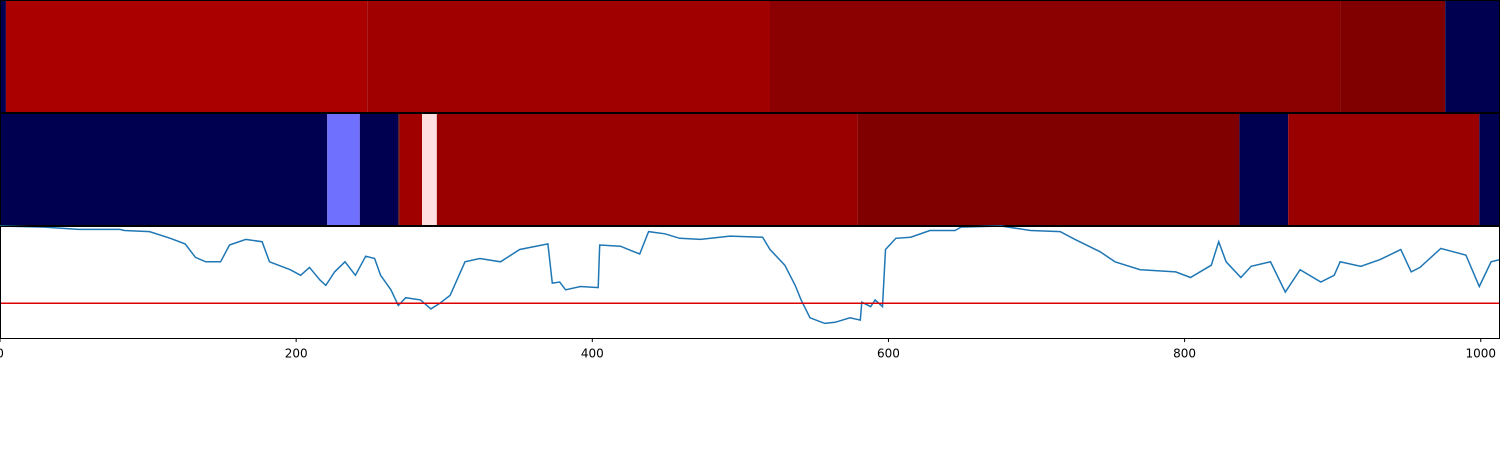 The width and height of the screenshot is (1500, 450). I want to click on x-tick-label: 600, so click(888, 354).